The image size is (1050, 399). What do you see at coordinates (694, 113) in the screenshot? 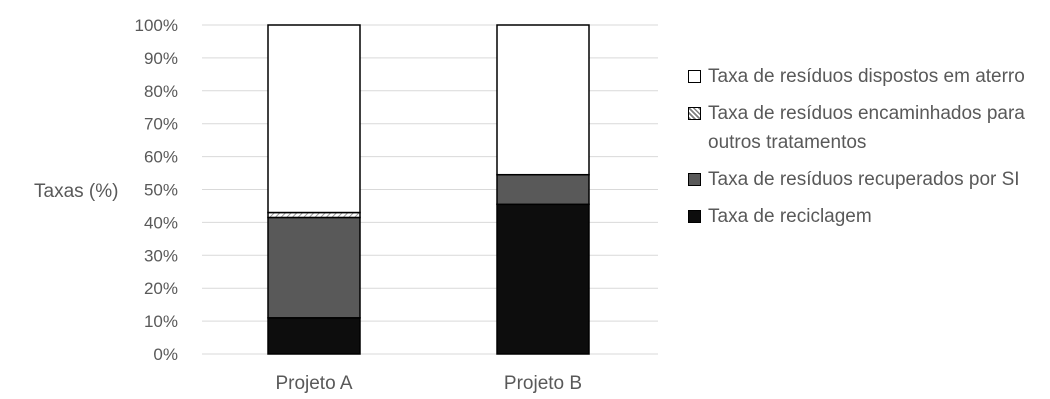
I see `legend-swatch-outros-tratamentos` at bounding box center [694, 113].